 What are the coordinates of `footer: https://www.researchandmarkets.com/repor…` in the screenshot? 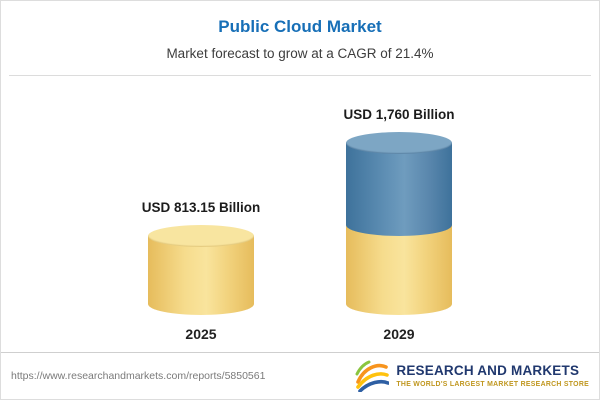 It's located at (300, 375).